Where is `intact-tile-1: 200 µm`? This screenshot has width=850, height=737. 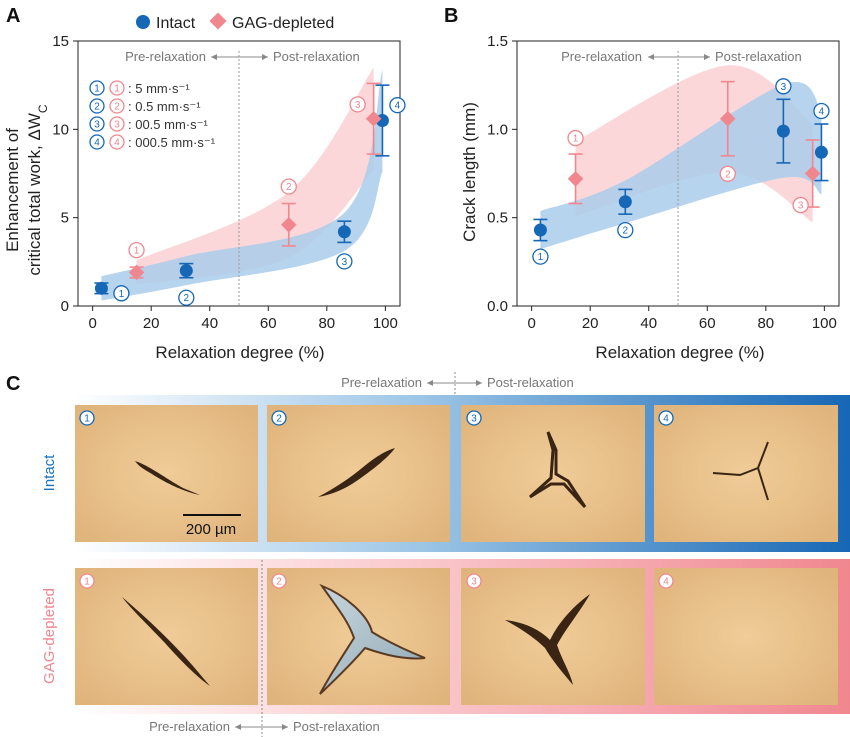
intact-tile-1: 200 µm is located at coordinates (166, 473).